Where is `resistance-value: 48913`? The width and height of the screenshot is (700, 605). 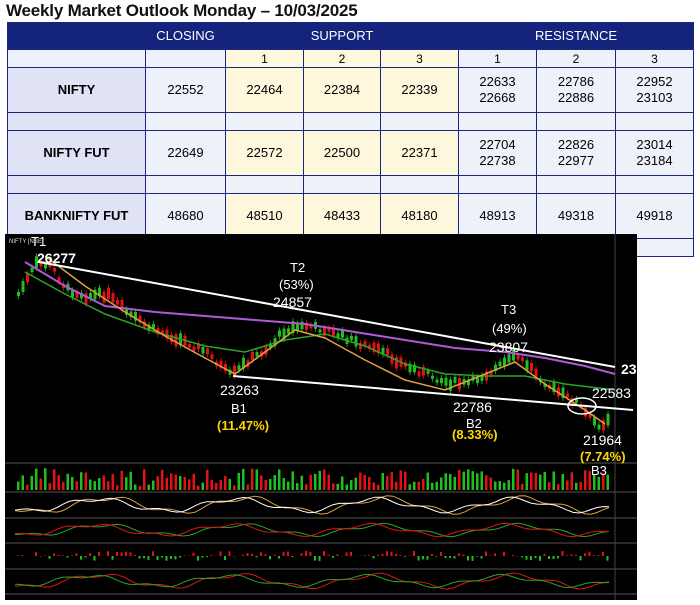 resistance-value: 48913 is located at coordinates (498, 216).